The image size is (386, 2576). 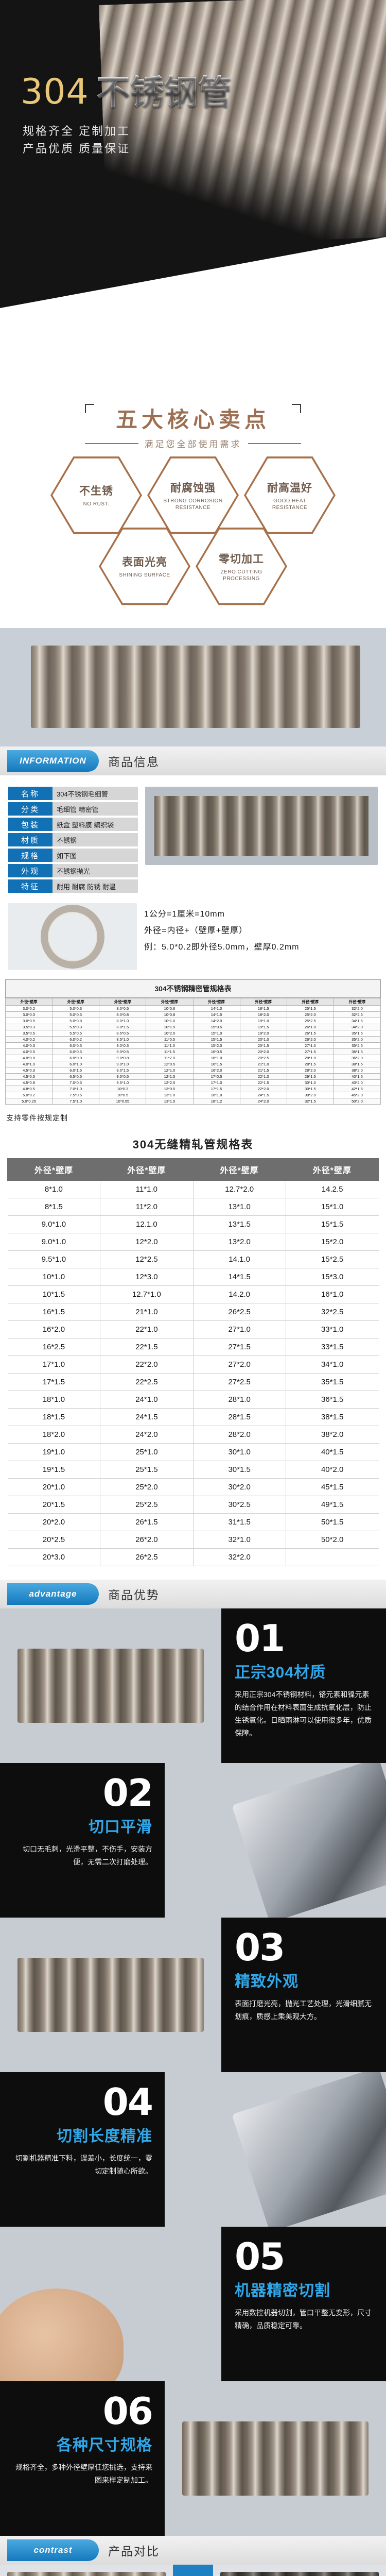 What do you see at coordinates (263, 1039) in the screenshot?
I see `spec-cell: 20*1.0` at bounding box center [263, 1039].